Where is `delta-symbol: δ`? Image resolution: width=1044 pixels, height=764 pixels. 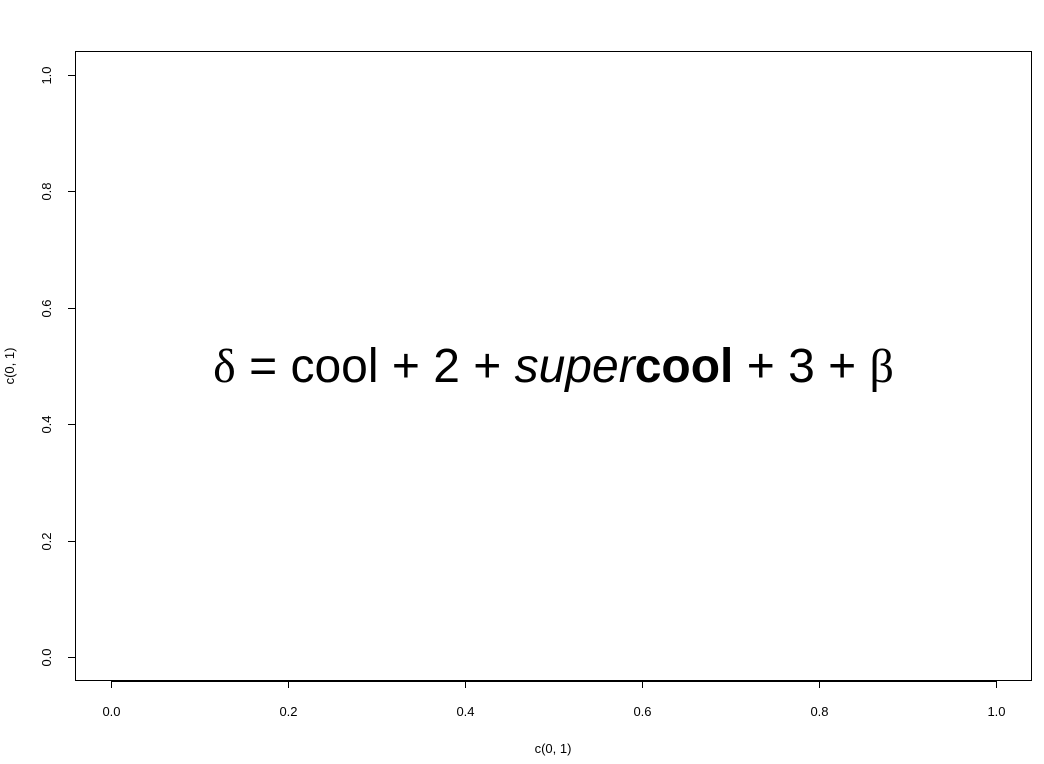
delta-symbol: δ is located at coordinates (224, 366).